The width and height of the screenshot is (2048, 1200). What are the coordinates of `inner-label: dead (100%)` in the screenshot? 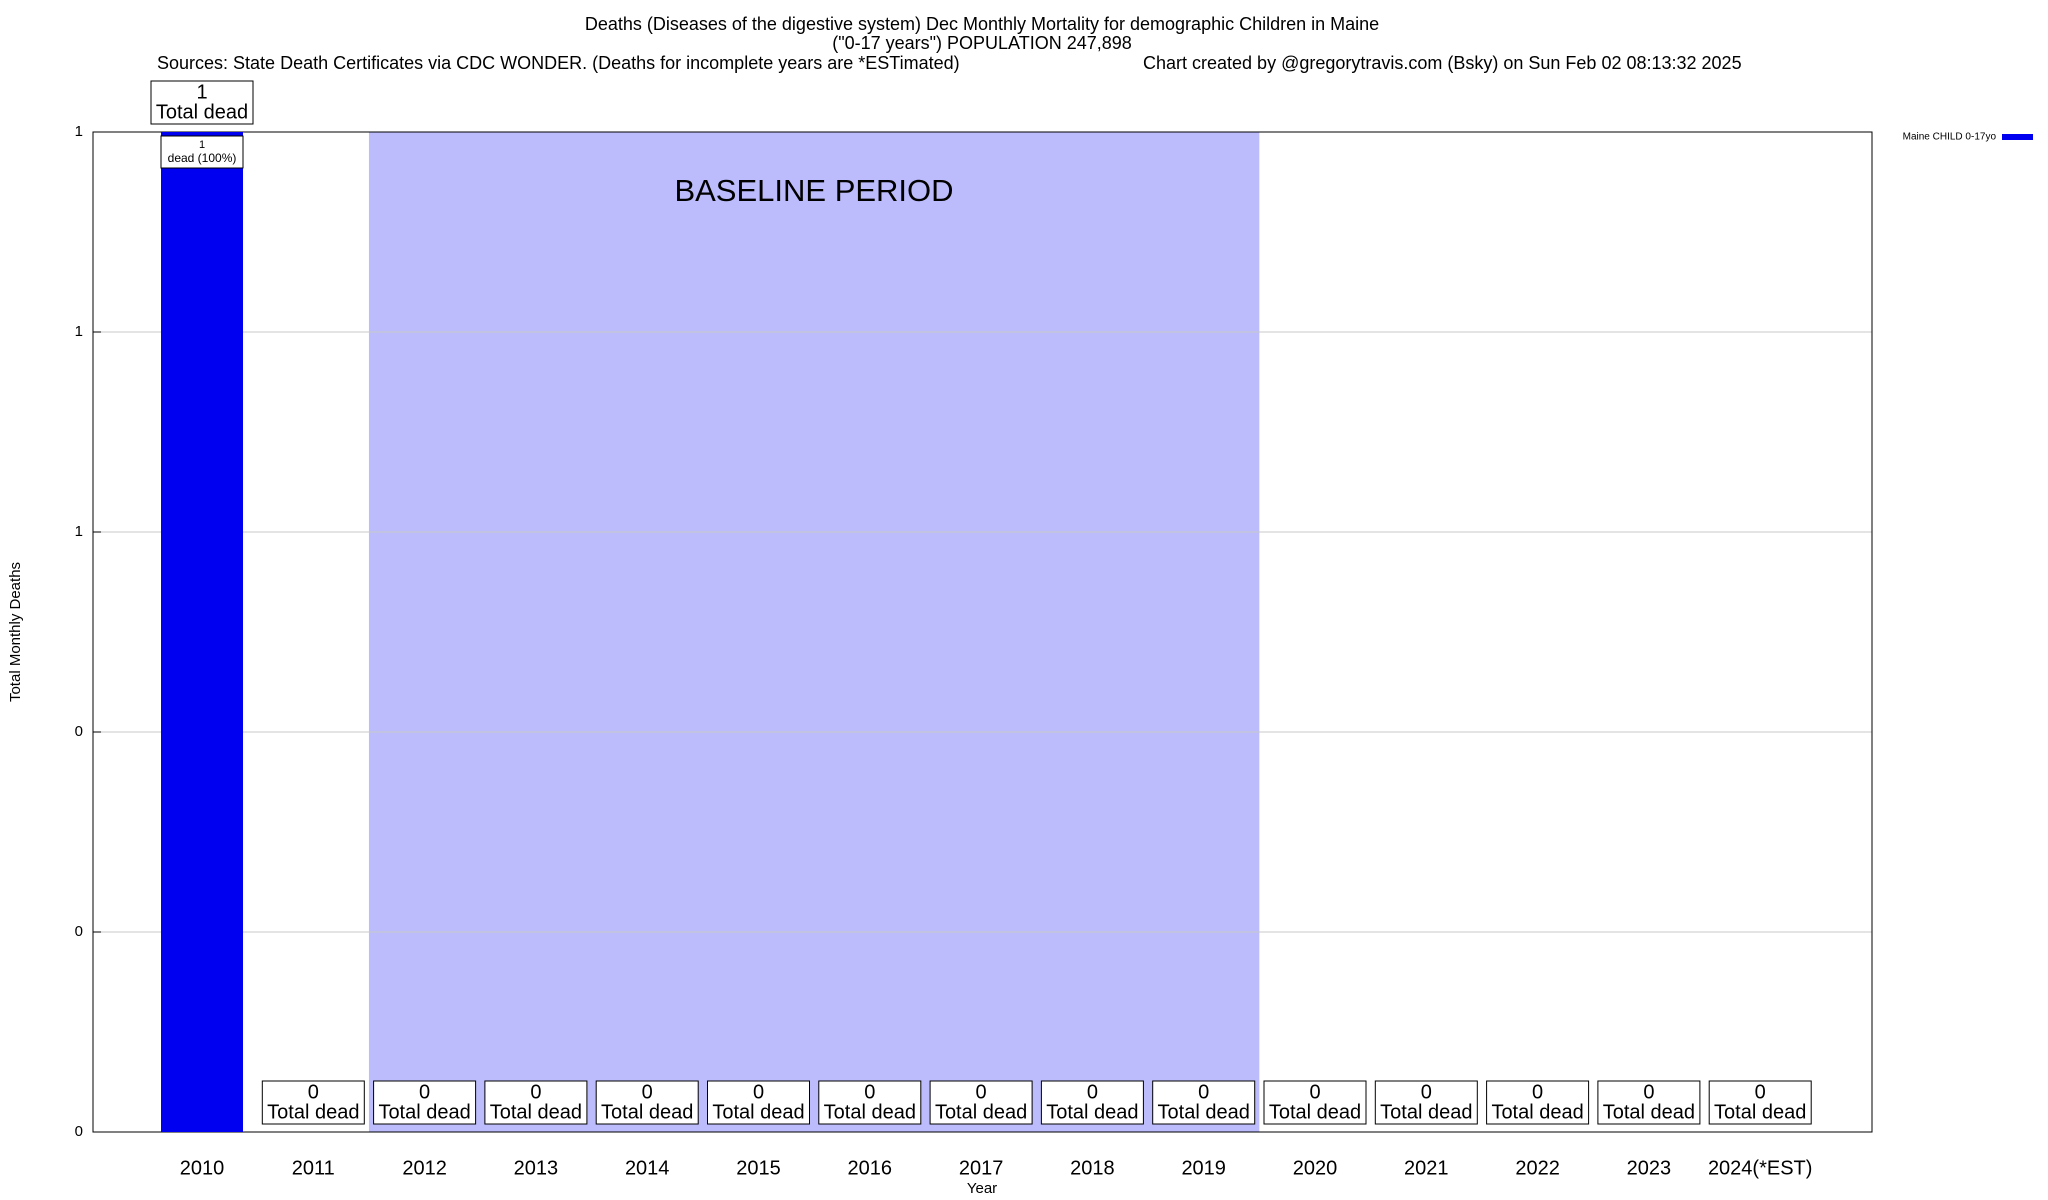 It's located at (202, 158).